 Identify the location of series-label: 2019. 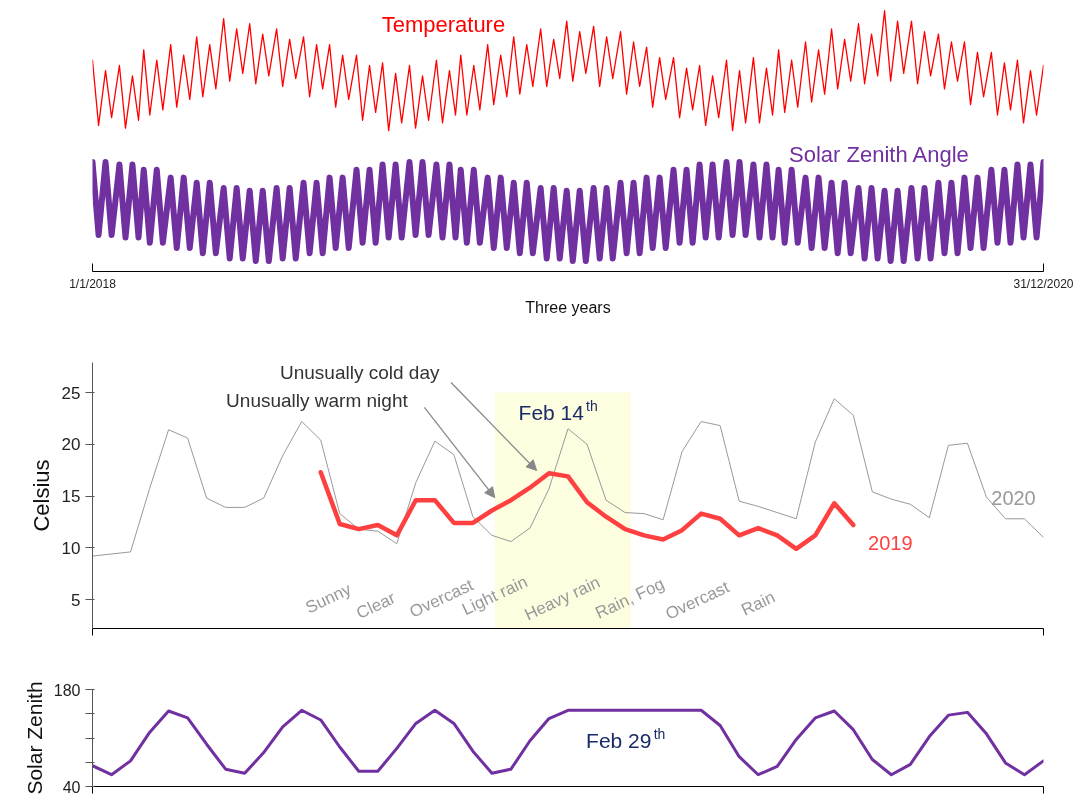
(890, 543).